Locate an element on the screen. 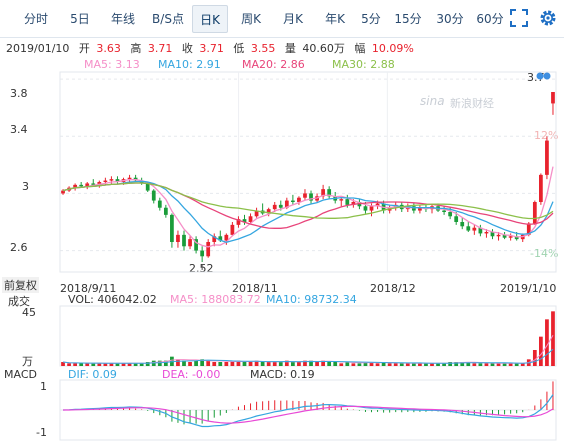 The height and width of the screenshot is (442, 564). volume-axis-top: 45 is located at coordinates (29, 312).